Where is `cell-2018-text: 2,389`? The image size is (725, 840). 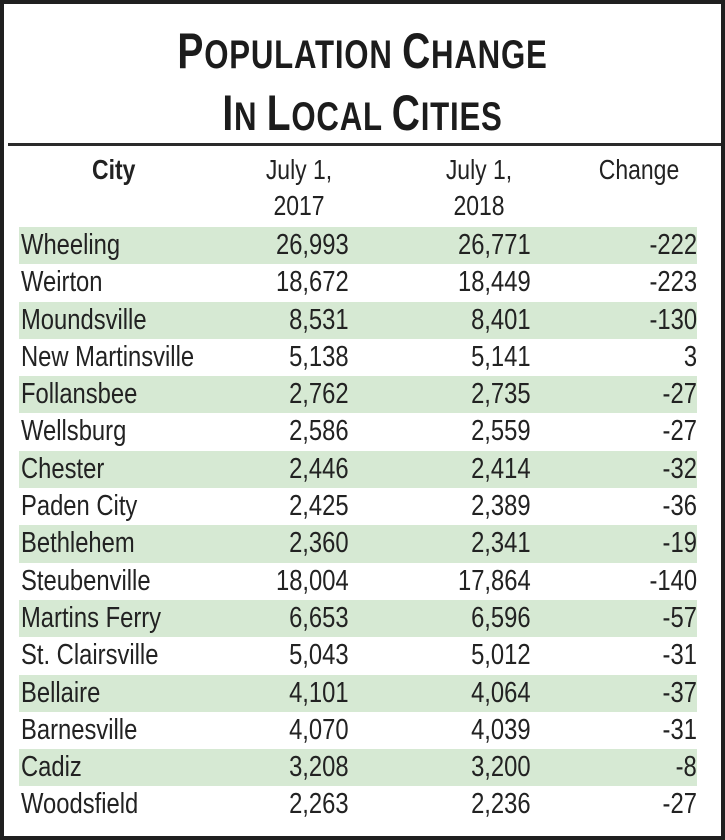 cell-2018-text: 2,389 is located at coordinates (501, 506).